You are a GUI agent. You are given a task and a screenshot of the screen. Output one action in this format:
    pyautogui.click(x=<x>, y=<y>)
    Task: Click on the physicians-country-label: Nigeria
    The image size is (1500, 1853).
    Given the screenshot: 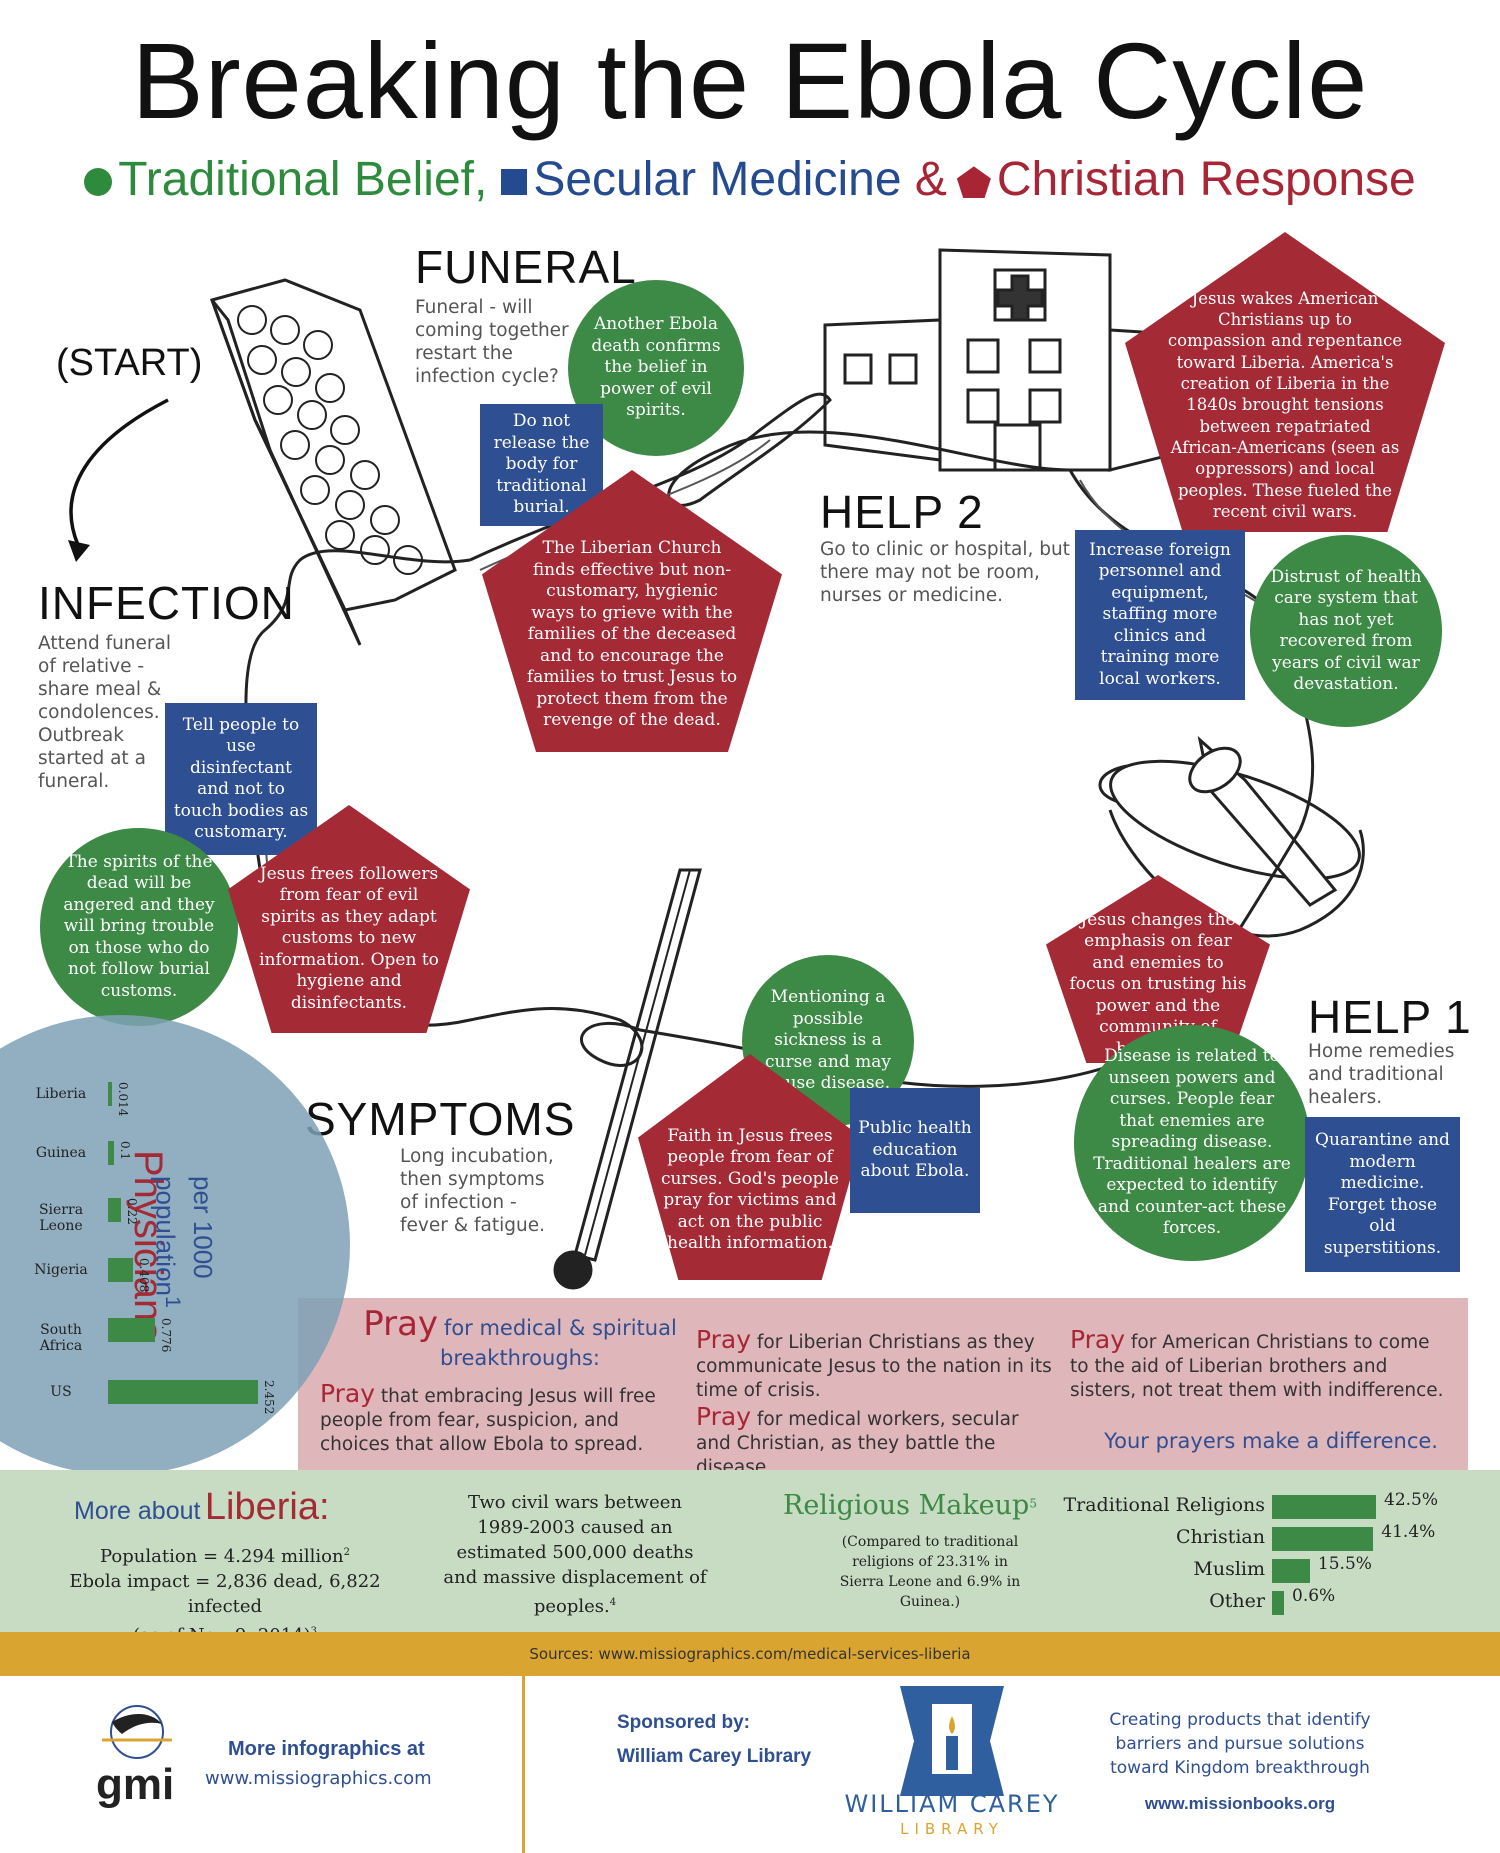 What is the action you would take?
    pyautogui.click(x=61, y=1270)
    